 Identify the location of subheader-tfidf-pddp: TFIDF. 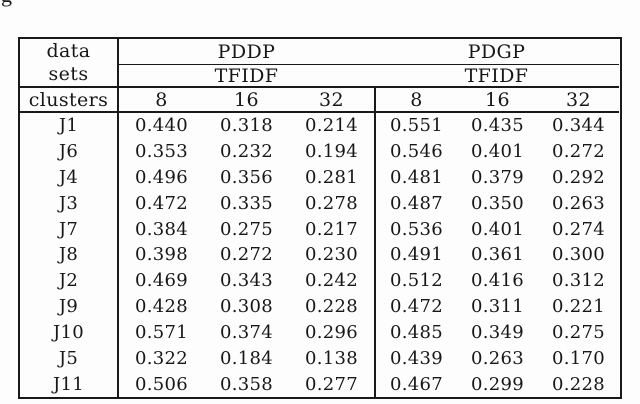
(246, 76).